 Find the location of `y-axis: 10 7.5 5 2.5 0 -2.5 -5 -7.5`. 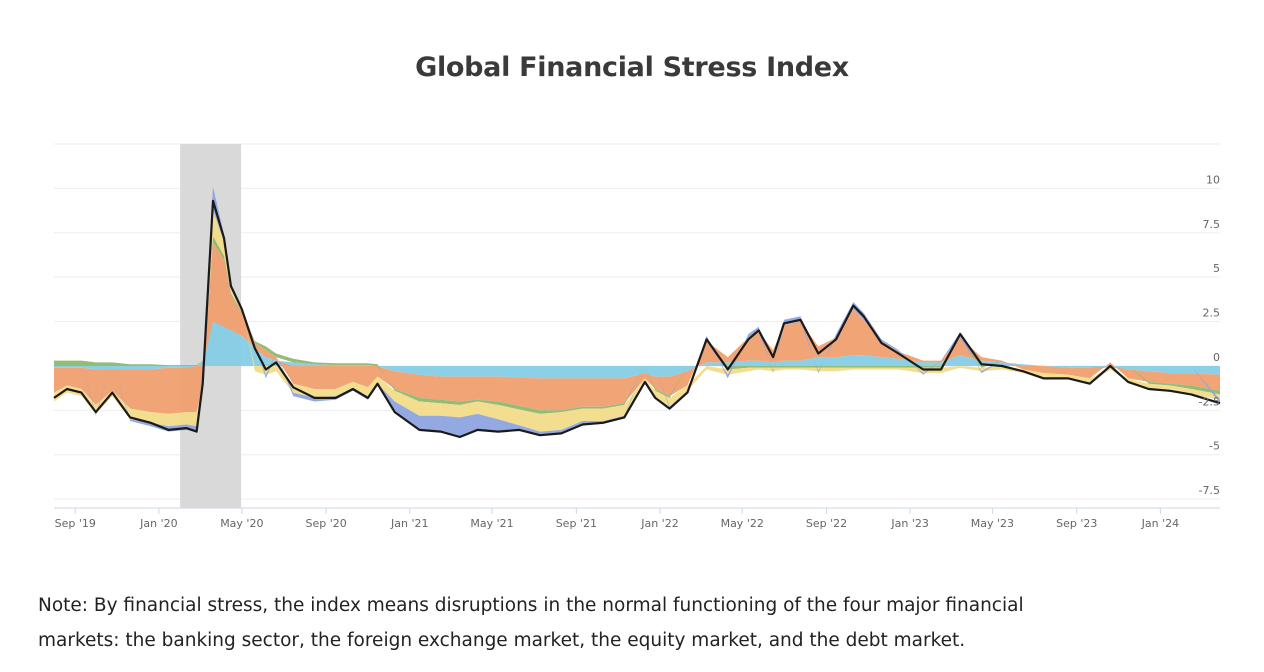

y-axis: 10 7.5 5 2.5 0 -2.5 -5 -7.5 is located at coordinates (1209, 335).